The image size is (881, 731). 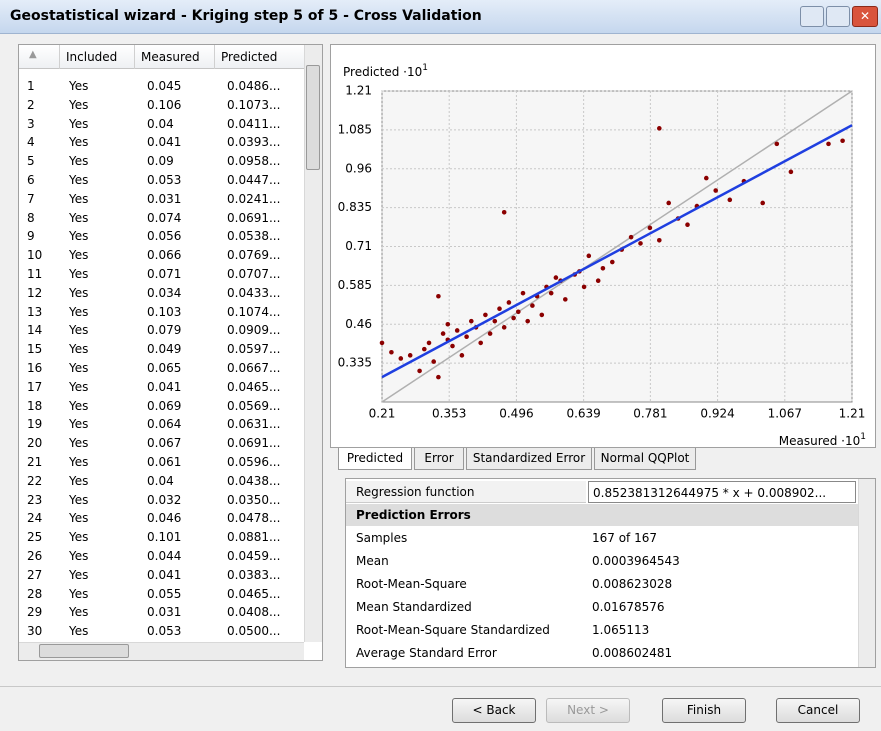 I want to click on table-cell: 5, so click(x=31, y=161).